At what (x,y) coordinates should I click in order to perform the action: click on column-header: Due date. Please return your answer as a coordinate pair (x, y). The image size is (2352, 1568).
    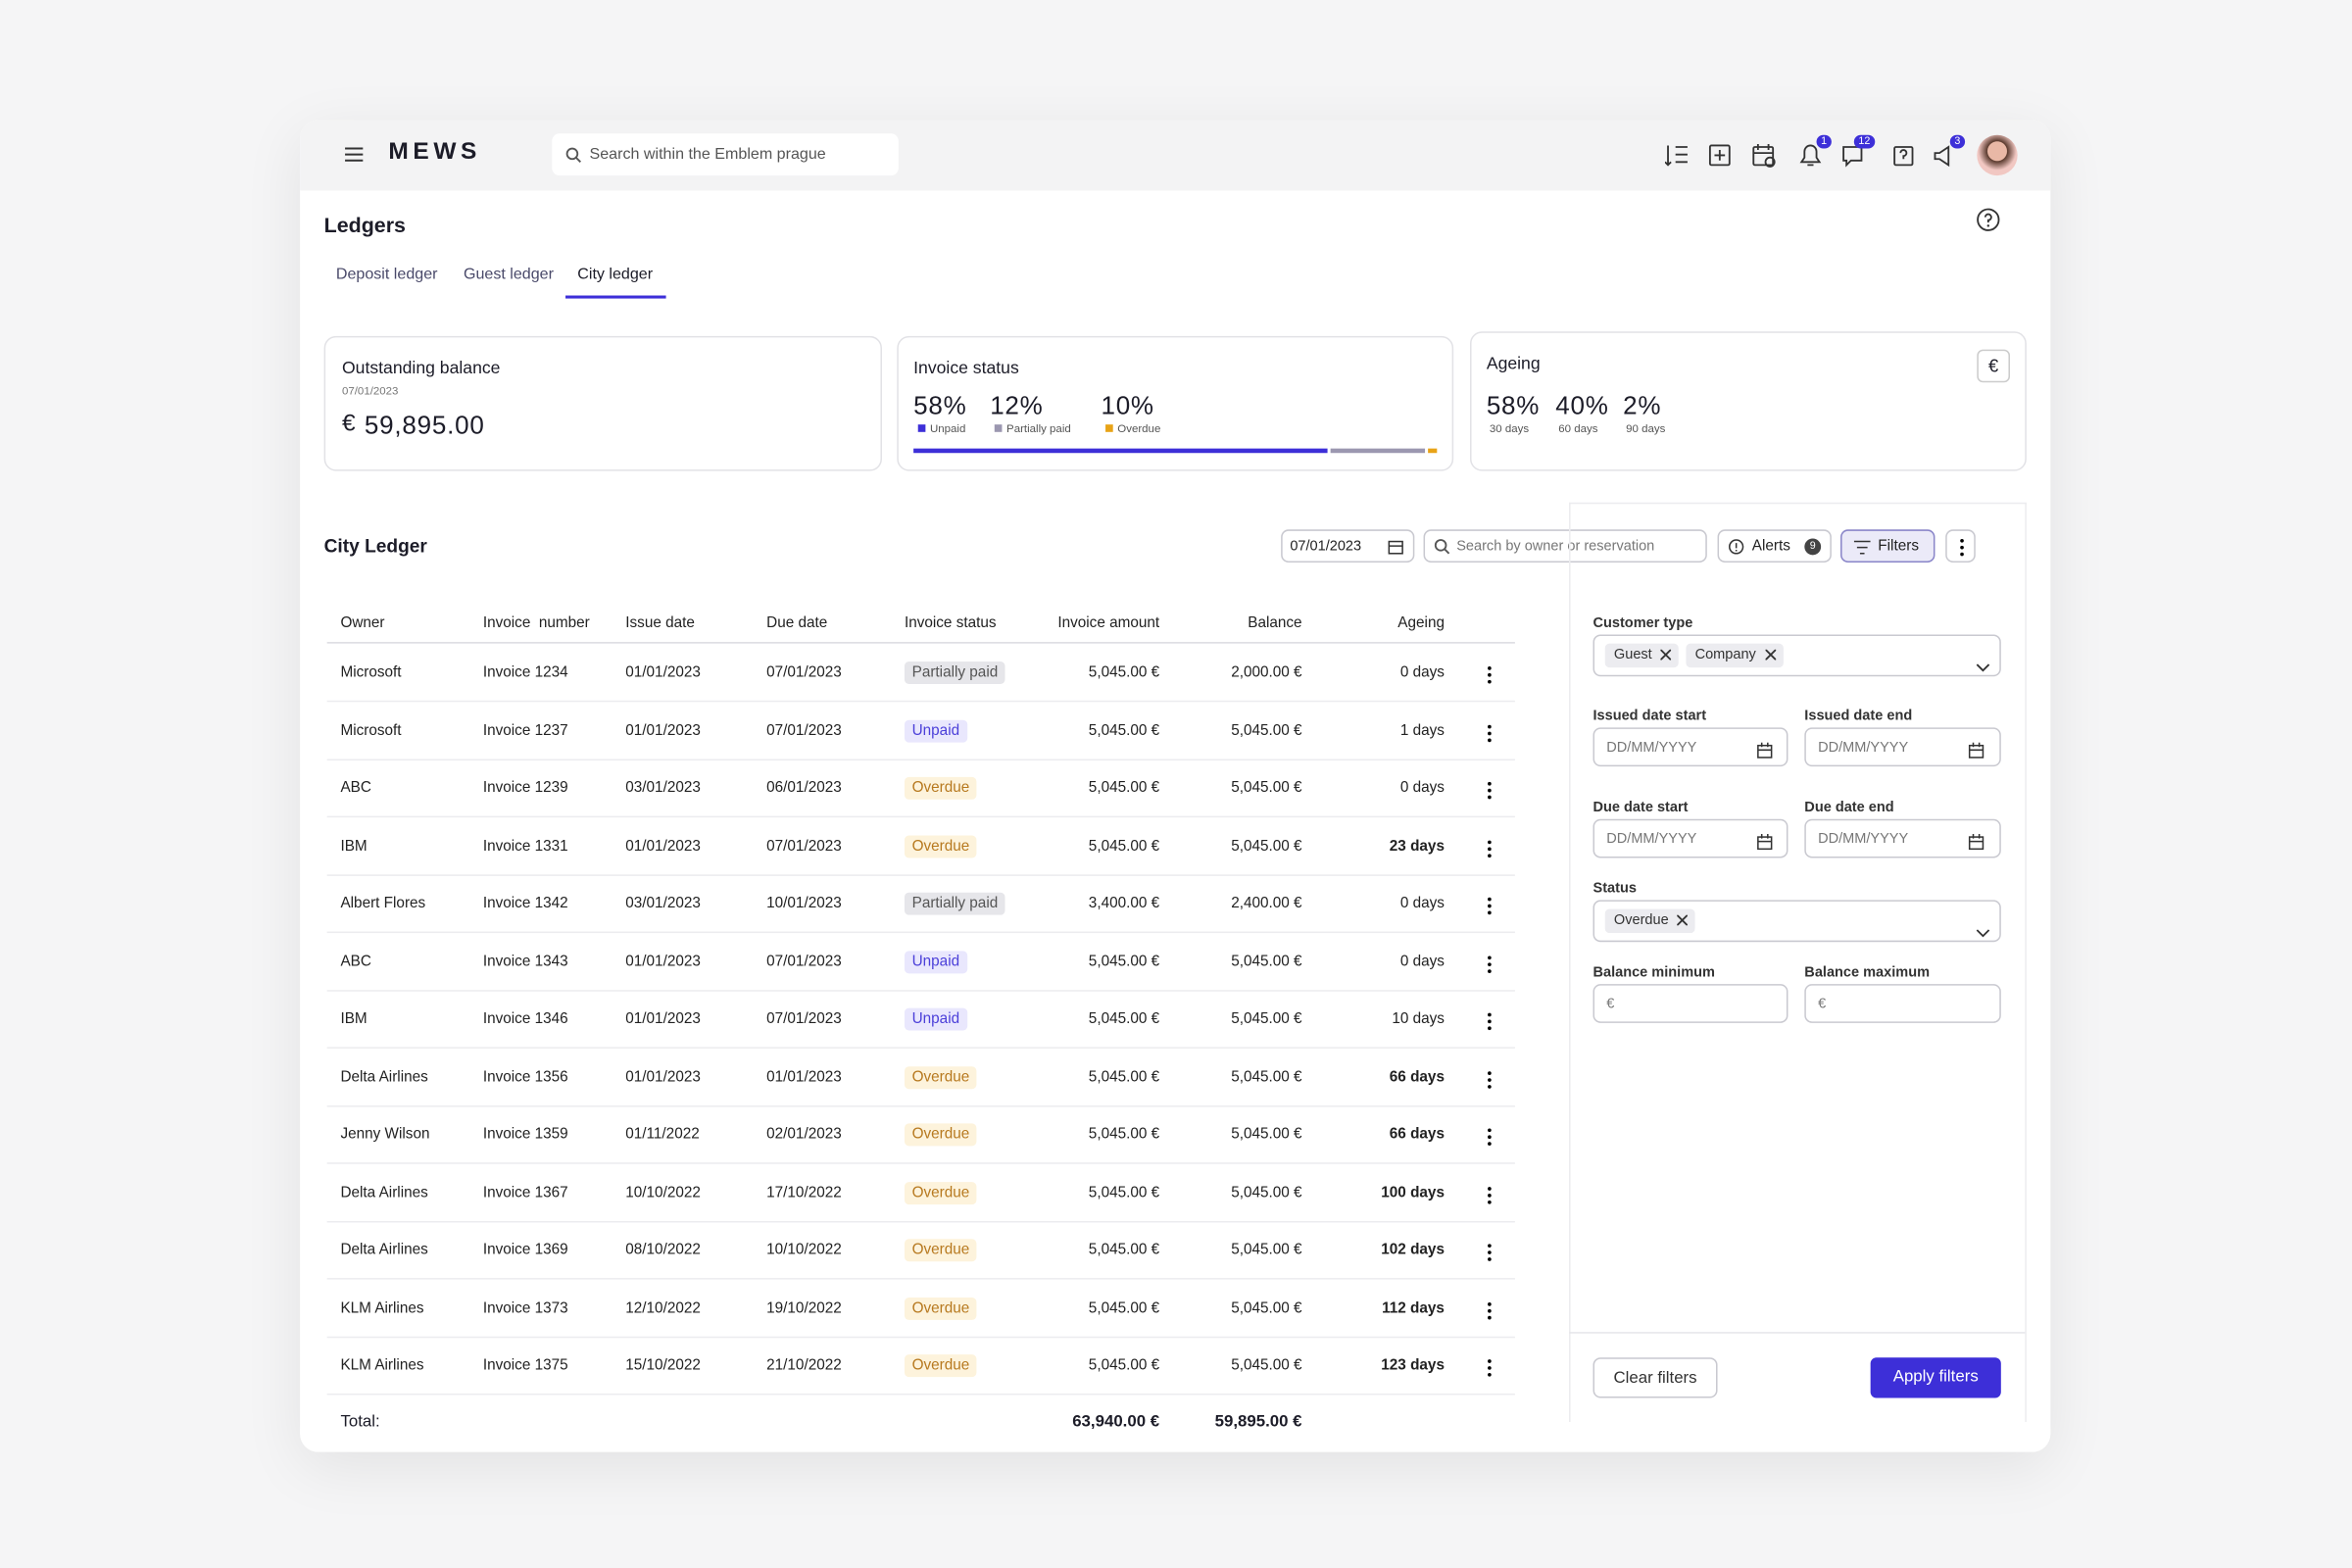
    Looking at the image, I should click on (797, 623).